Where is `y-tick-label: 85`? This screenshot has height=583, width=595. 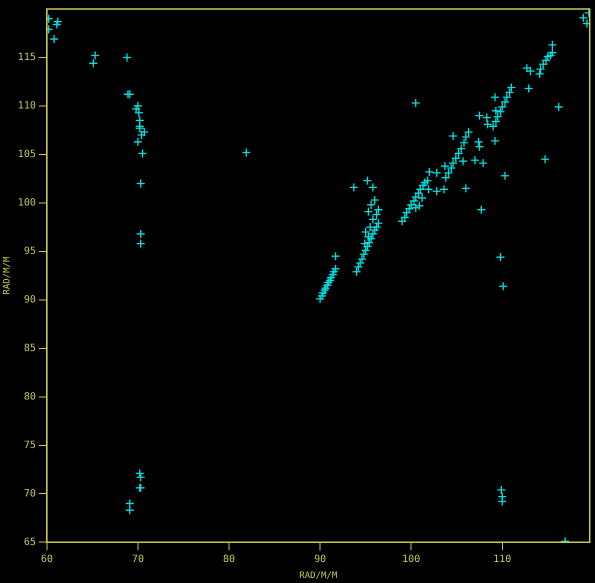
y-tick-label: 85 is located at coordinates (30, 348).